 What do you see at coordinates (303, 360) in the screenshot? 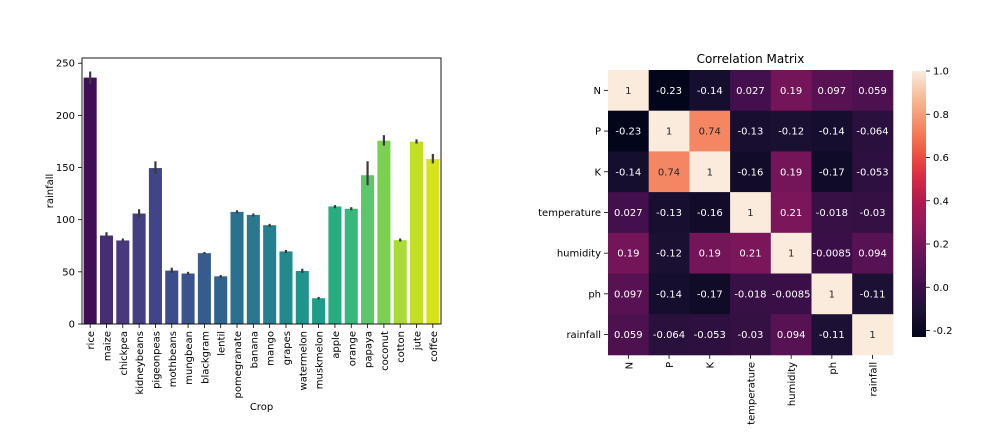
I see `x-tick-label: watermelon` at bounding box center [303, 360].